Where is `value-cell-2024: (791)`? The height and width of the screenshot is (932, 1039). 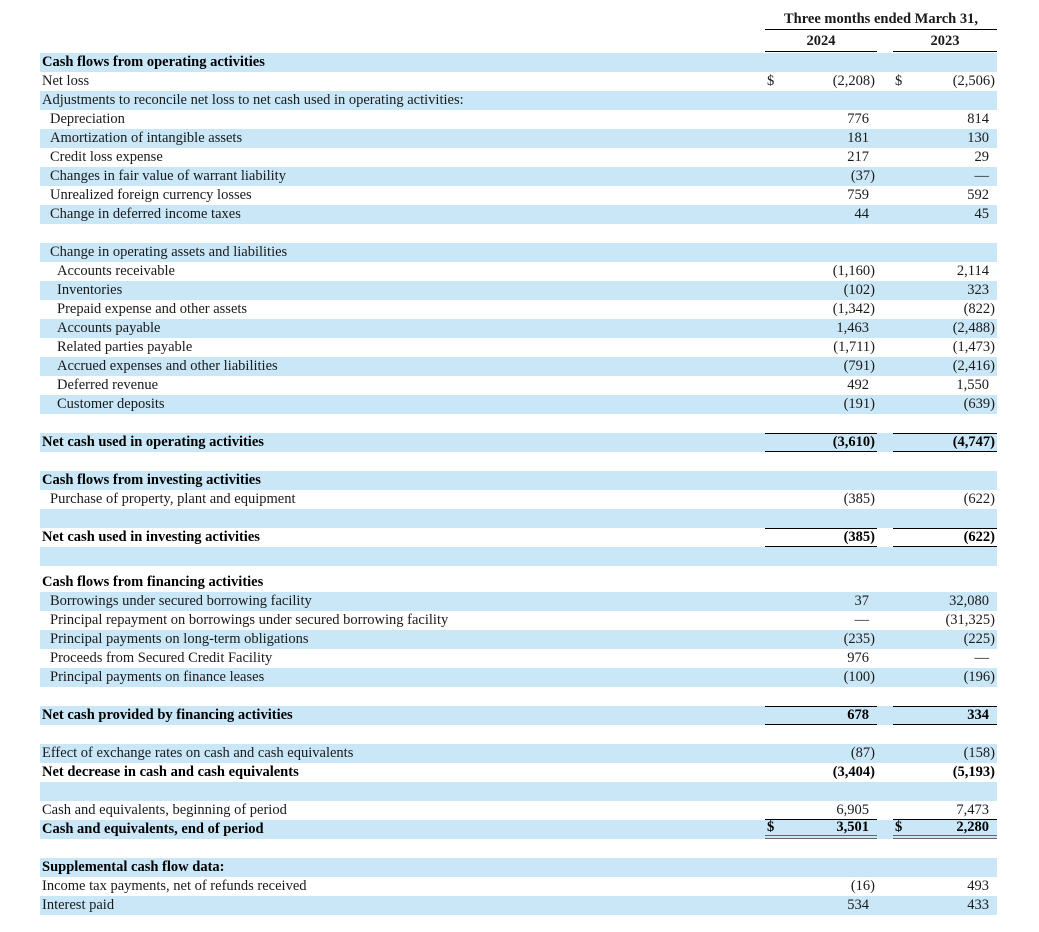 value-cell-2024: (791) is located at coordinates (821, 366).